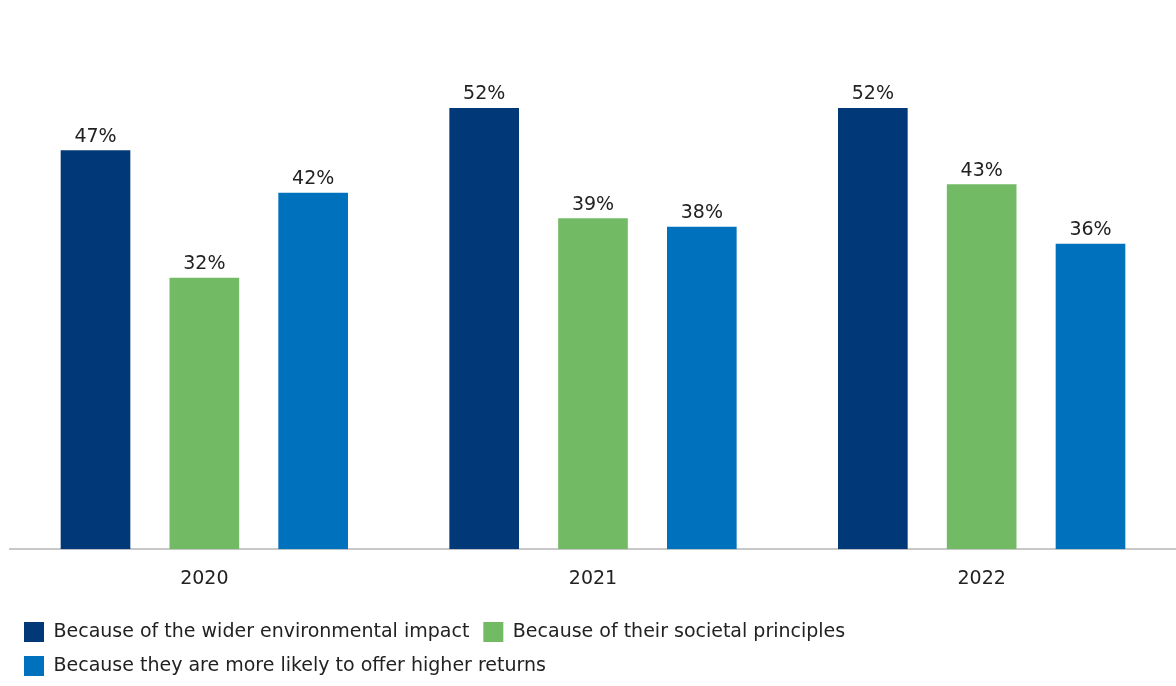 This screenshot has height=686, width=1176. I want to click on data-label: 39%, so click(593, 202).